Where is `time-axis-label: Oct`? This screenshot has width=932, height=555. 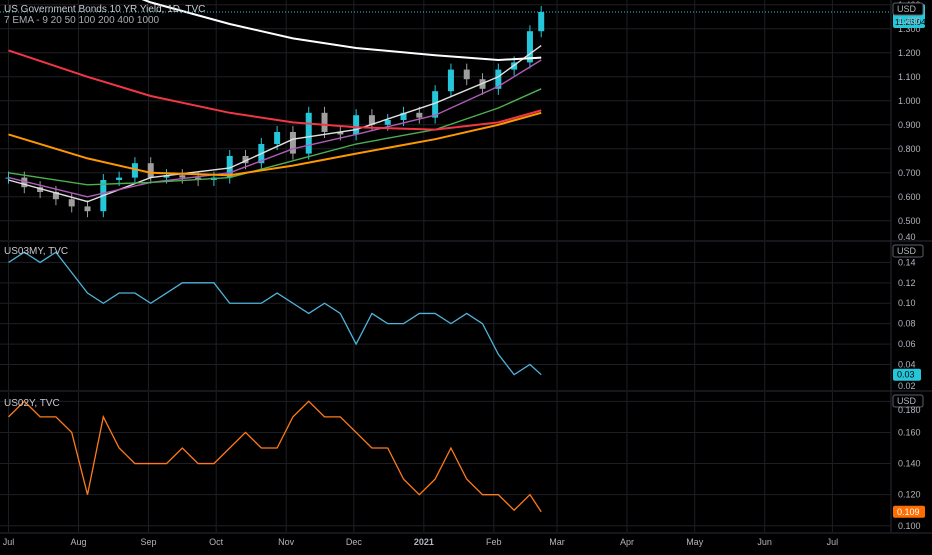
time-axis-label: Oct is located at coordinates (216, 542).